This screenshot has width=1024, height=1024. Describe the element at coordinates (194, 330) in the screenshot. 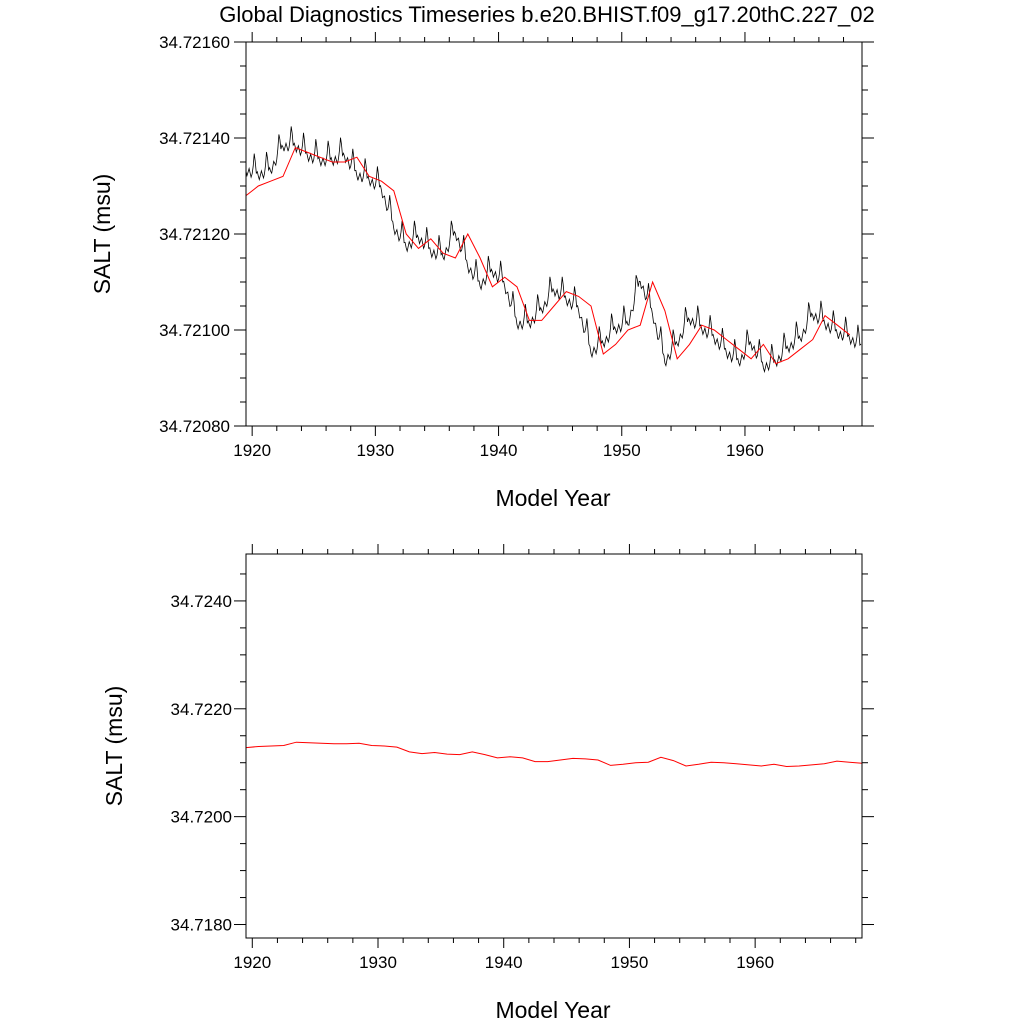

I see `y-tick-label: 34.72100` at that location.